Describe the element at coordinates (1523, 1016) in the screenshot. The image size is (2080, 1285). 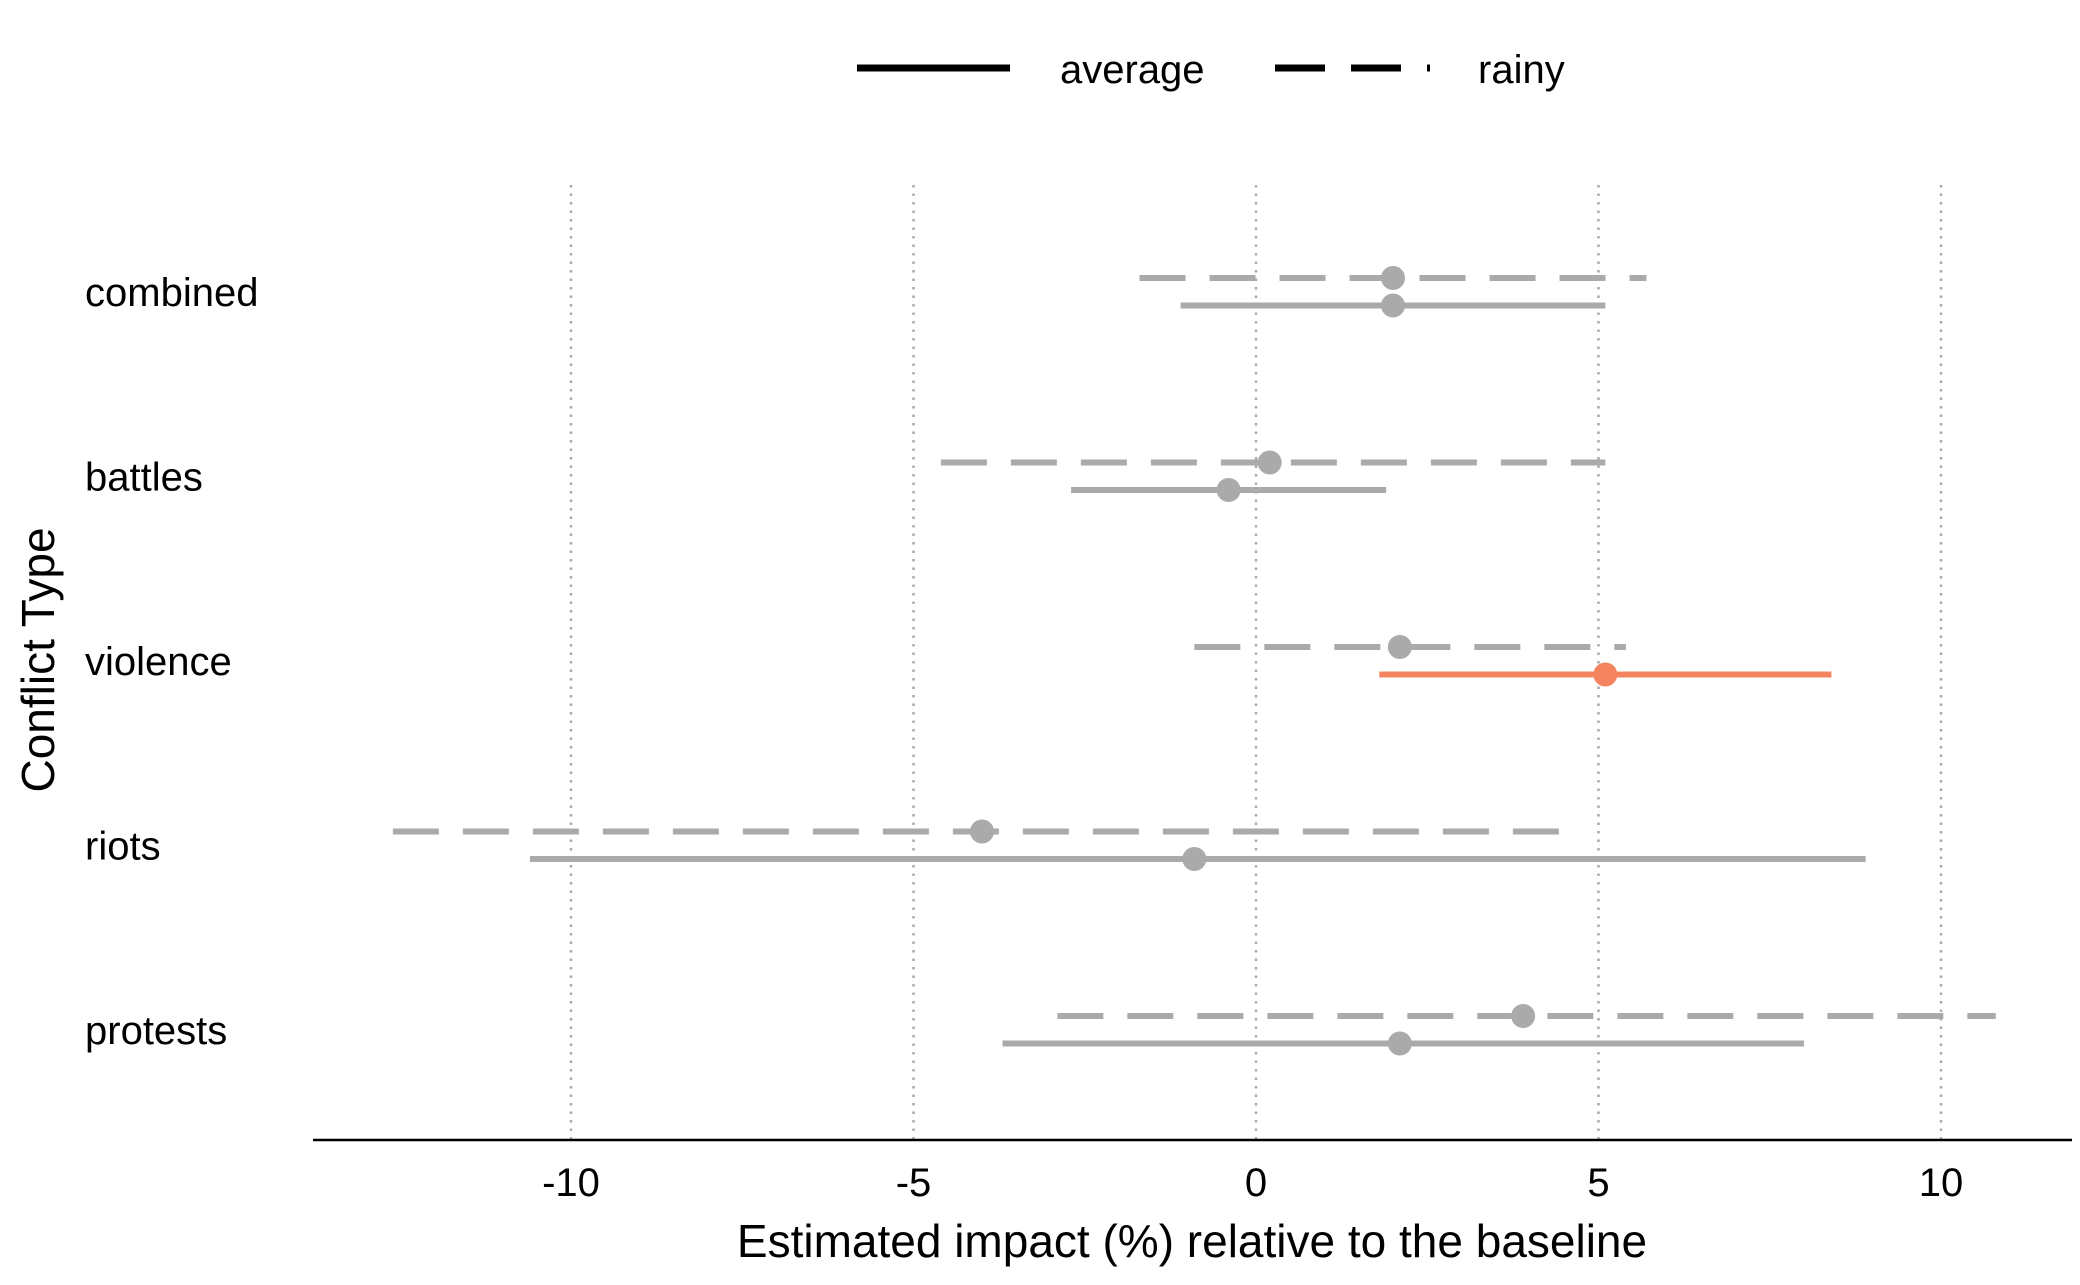
I see `point-rainy-protests` at that location.